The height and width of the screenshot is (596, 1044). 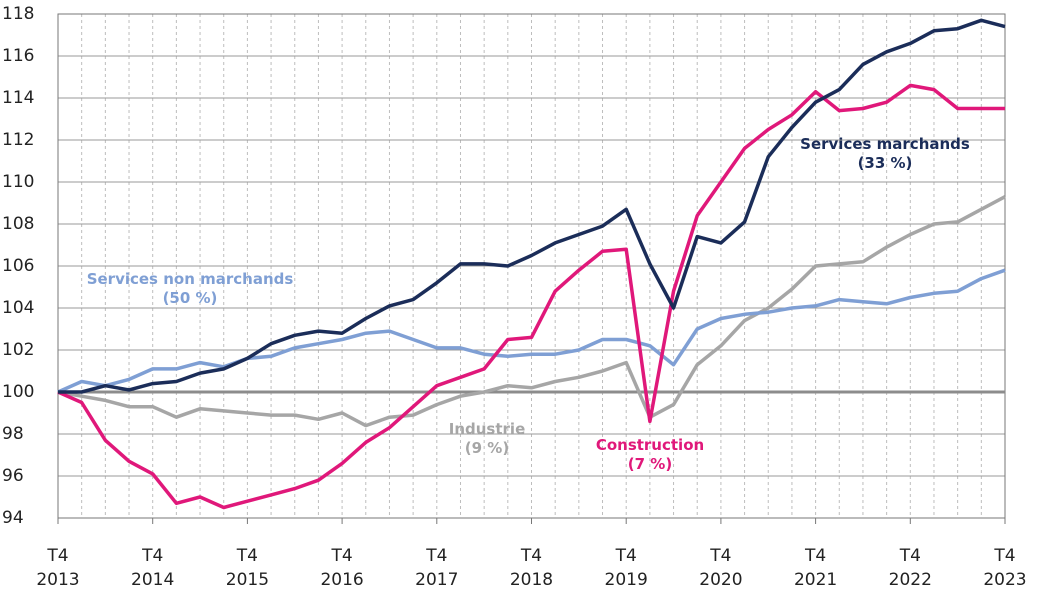 What do you see at coordinates (531, 568) in the screenshot?
I see `x-tick-label: T4 2018` at bounding box center [531, 568].